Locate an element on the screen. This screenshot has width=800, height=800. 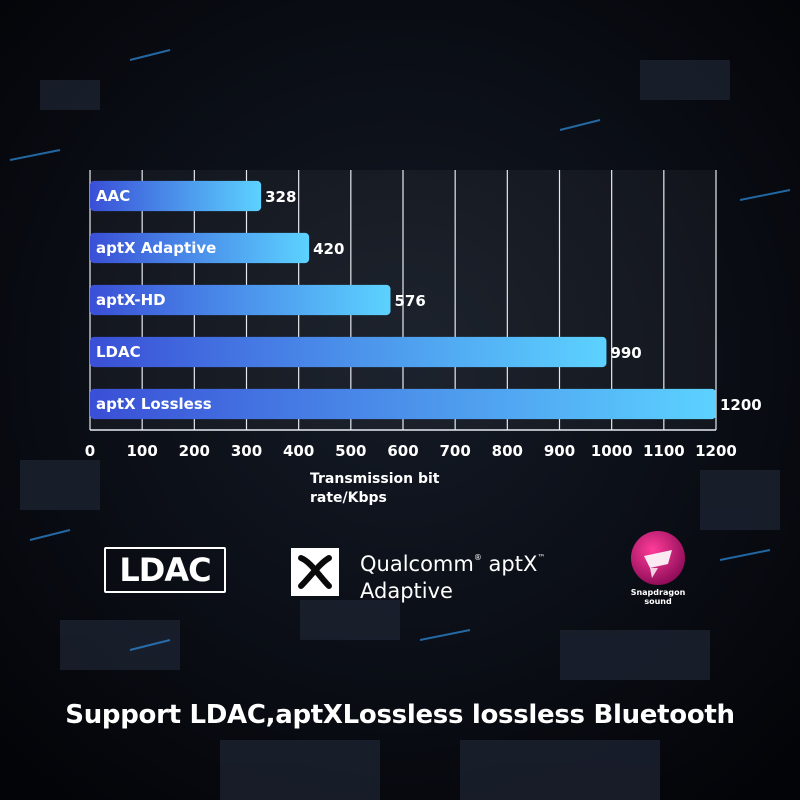
x-tick-label: 400 is located at coordinates (298, 451).